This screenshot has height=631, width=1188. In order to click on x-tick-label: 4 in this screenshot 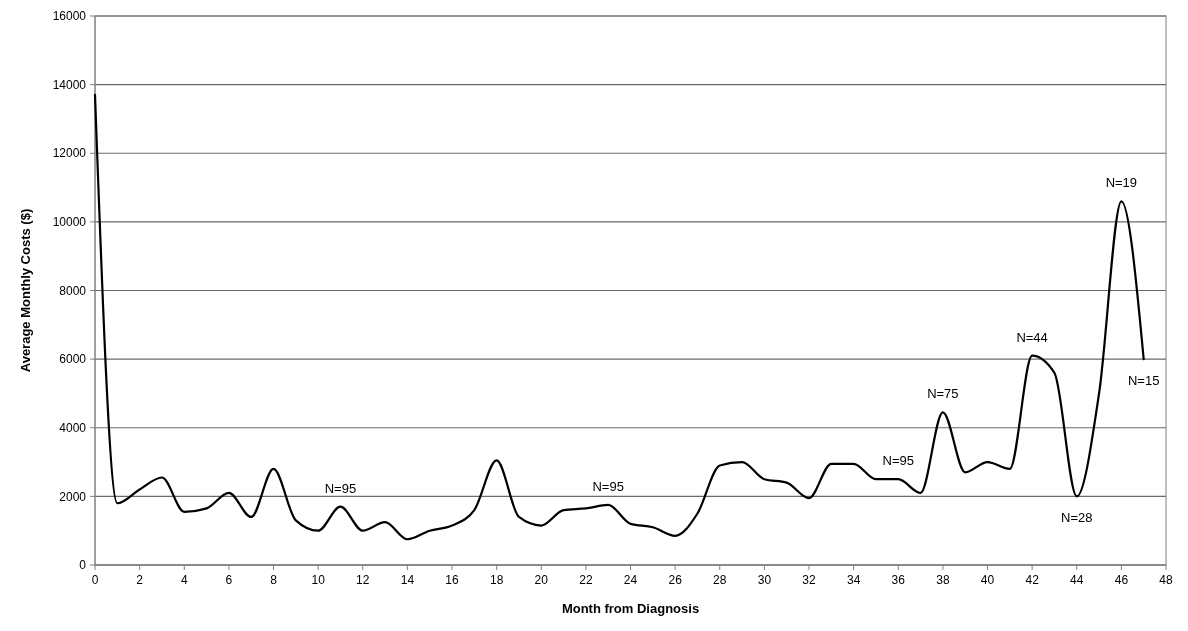, I will do `click(184, 580)`.